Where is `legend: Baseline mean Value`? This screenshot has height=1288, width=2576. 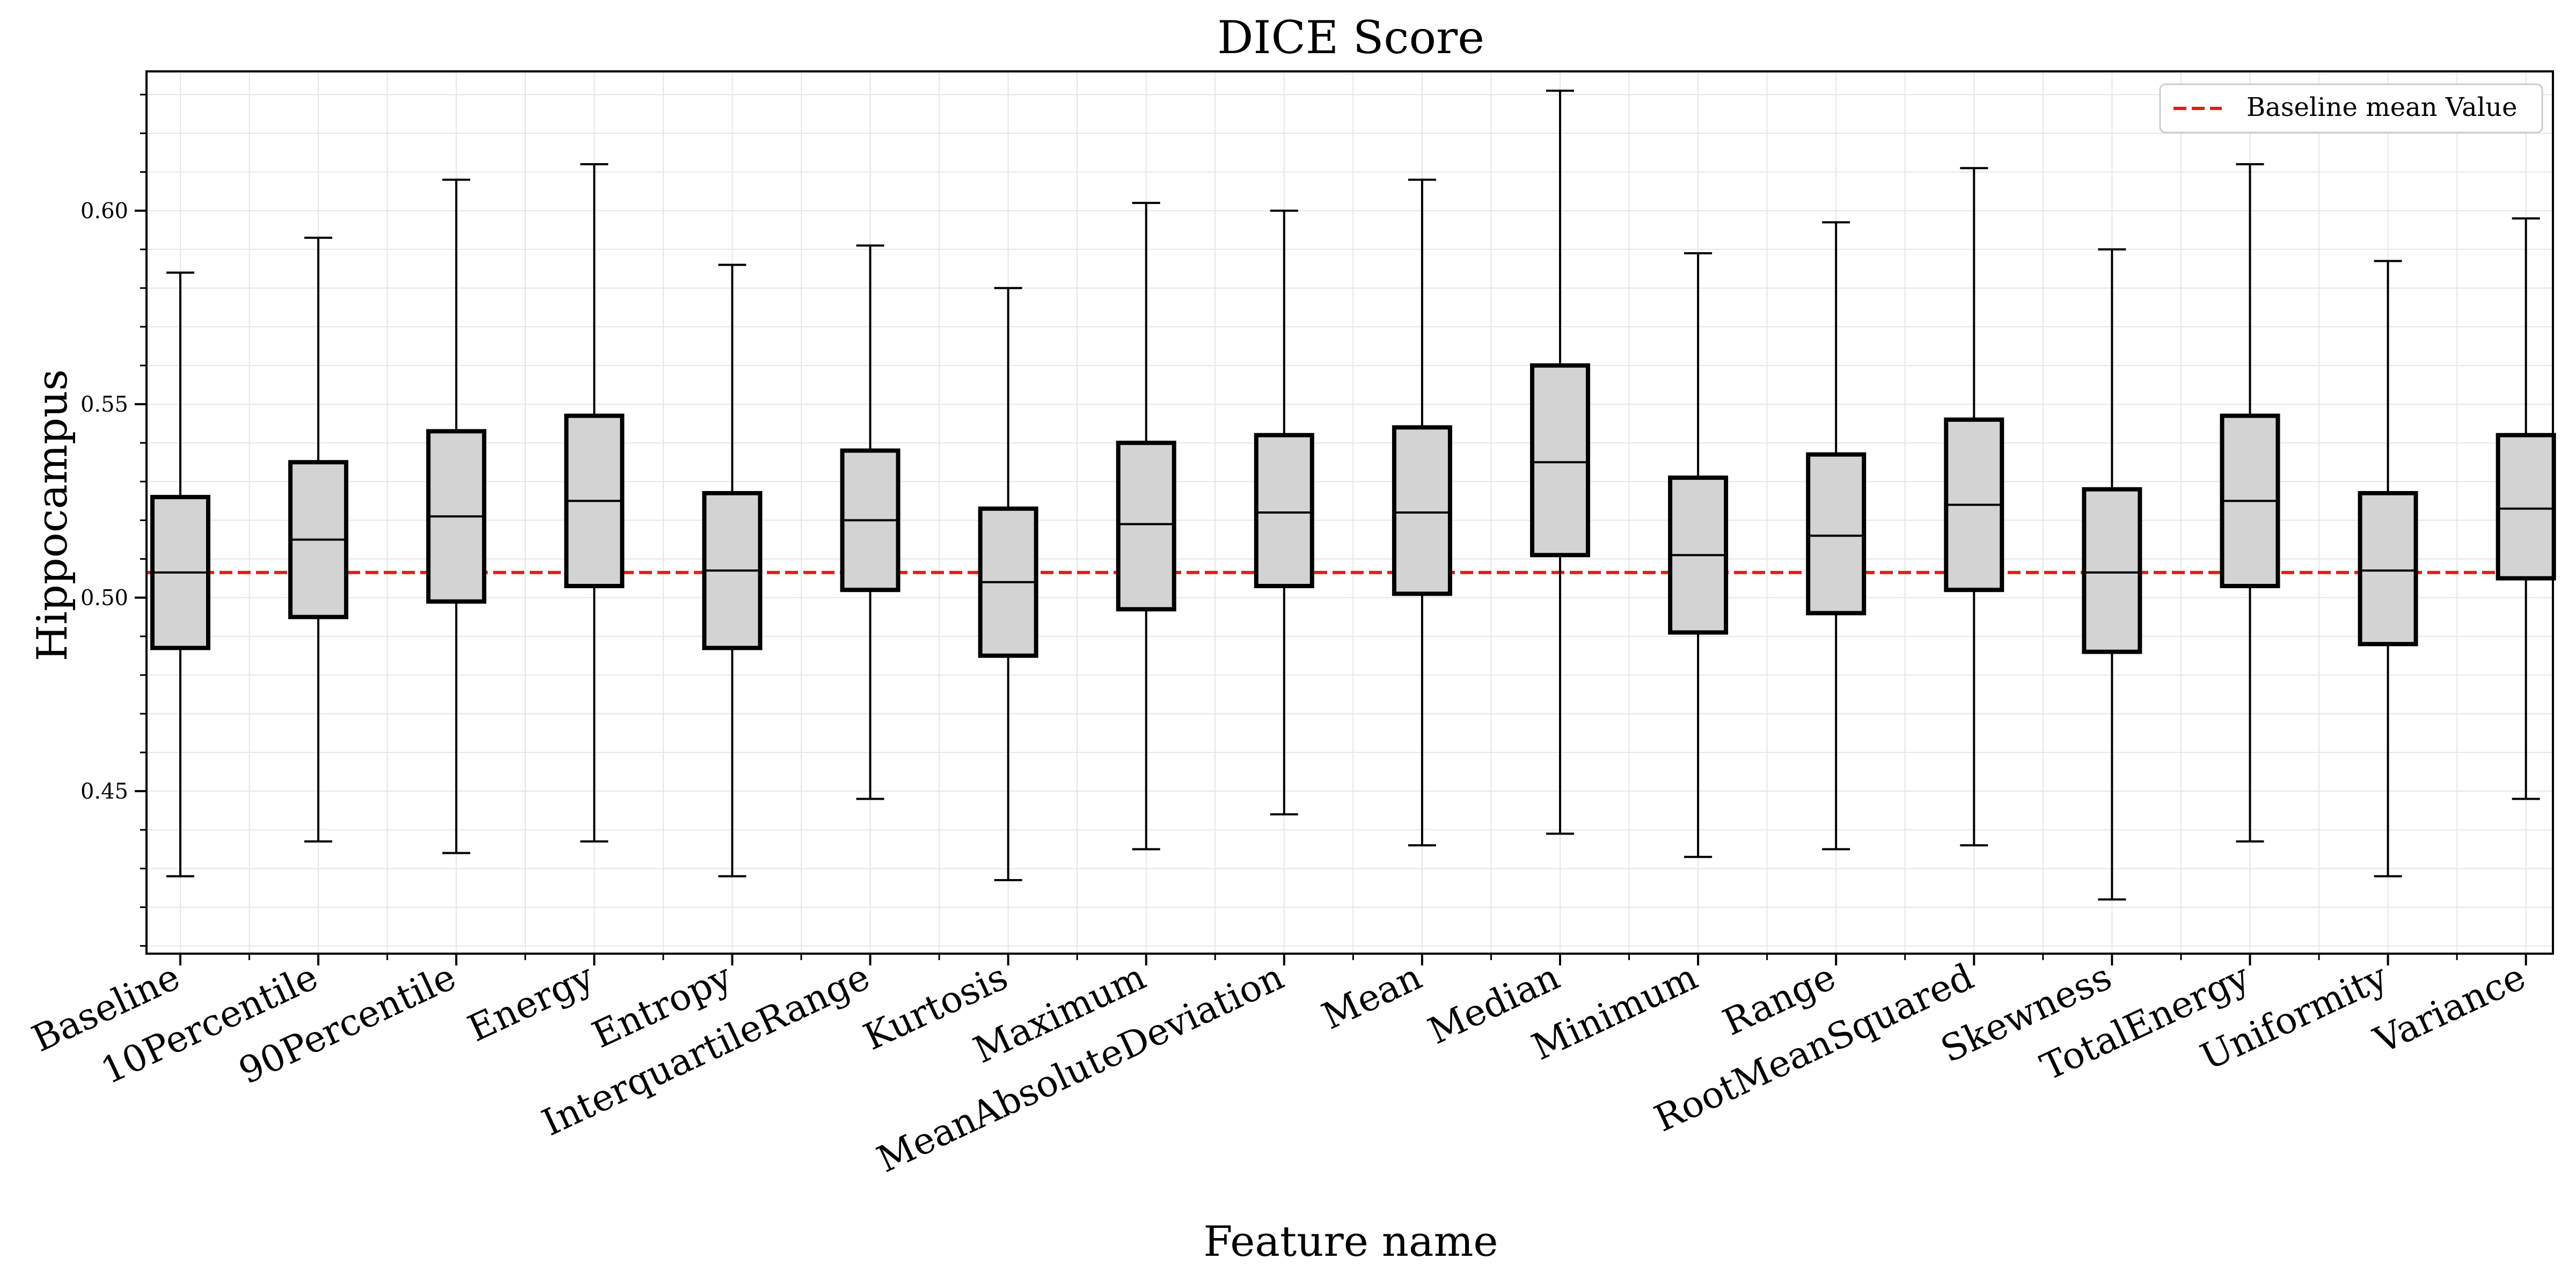 legend: Baseline mean Value is located at coordinates (2351, 108).